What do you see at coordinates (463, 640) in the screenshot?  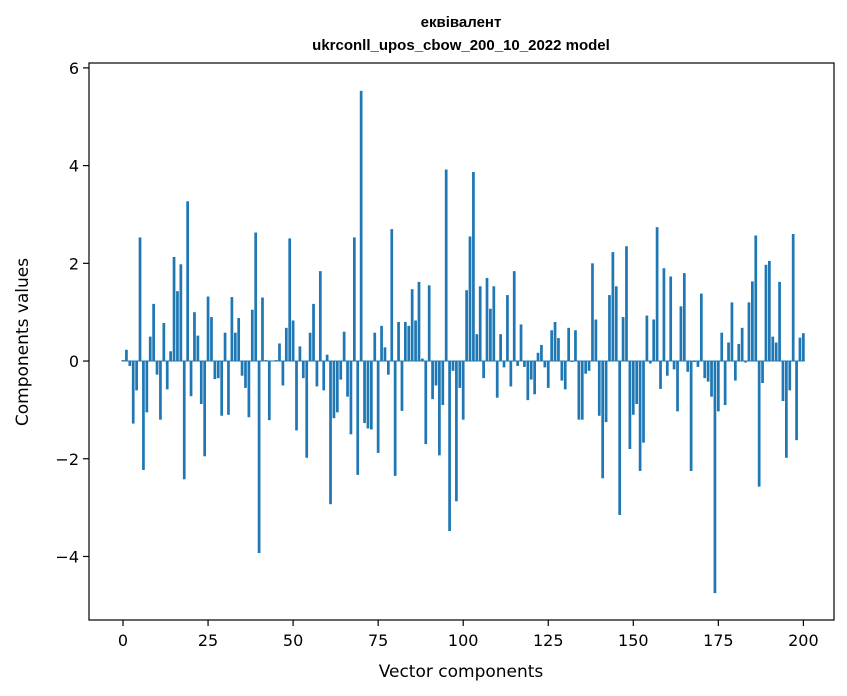 I see `x-tick-label: 100` at bounding box center [463, 640].